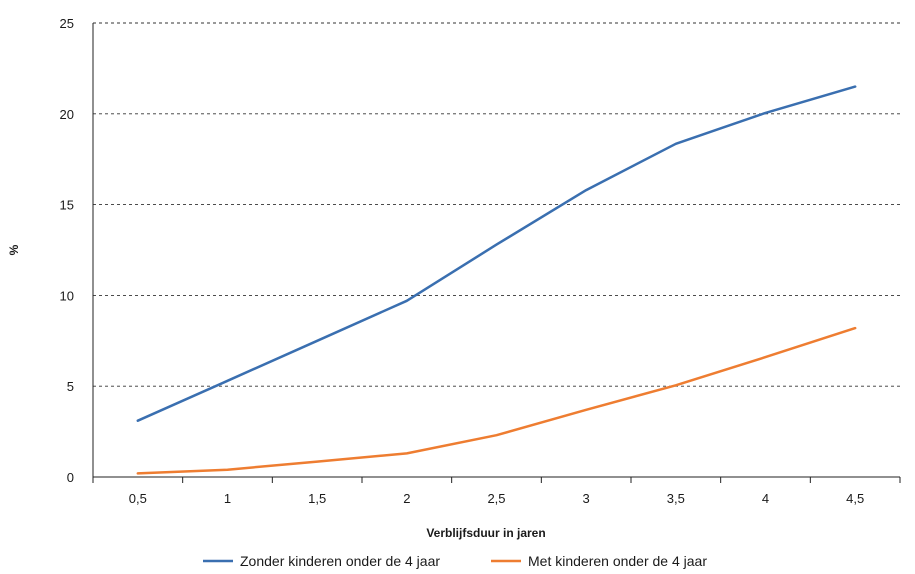 The width and height of the screenshot is (915, 574). What do you see at coordinates (586, 498) in the screenshot?
I see `x-tick-label-3: 3` at bounding box center [586, 498].